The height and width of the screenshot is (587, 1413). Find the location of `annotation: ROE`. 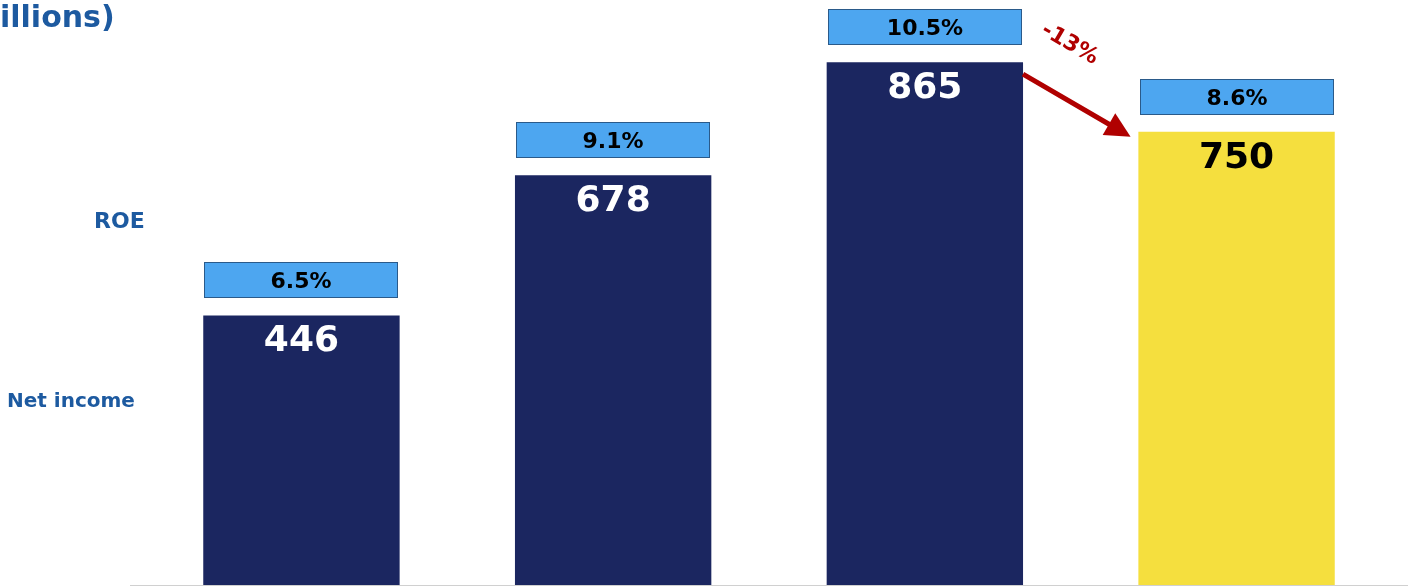

annotation: ROE is located at coordinates (119, 220).